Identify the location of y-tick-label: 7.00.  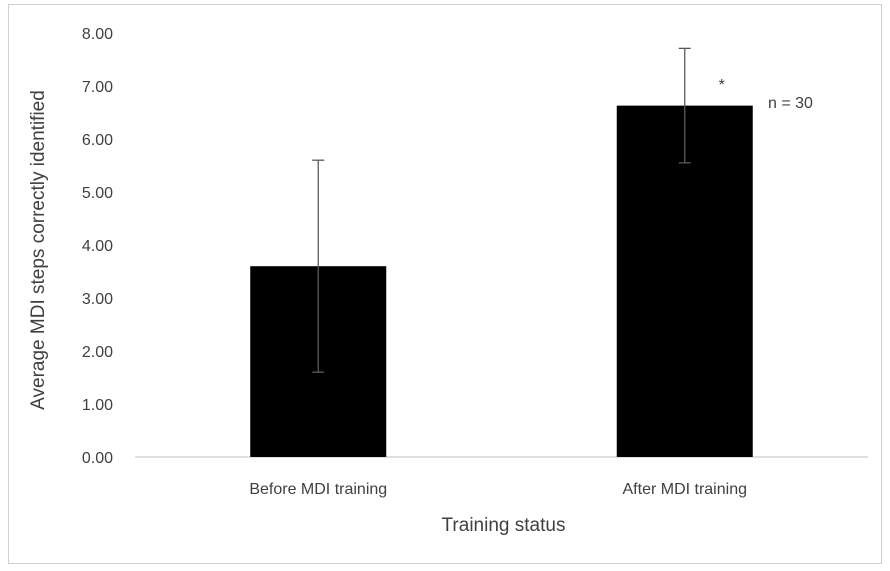
(97, 87).